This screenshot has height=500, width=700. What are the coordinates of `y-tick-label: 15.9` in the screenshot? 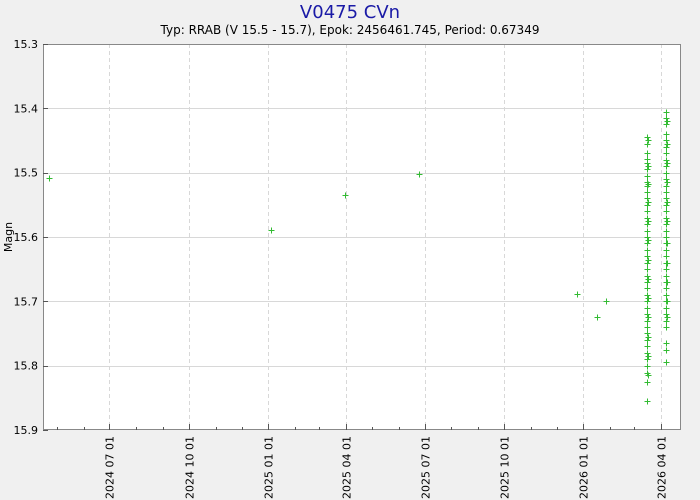 It's located at (26, 430).